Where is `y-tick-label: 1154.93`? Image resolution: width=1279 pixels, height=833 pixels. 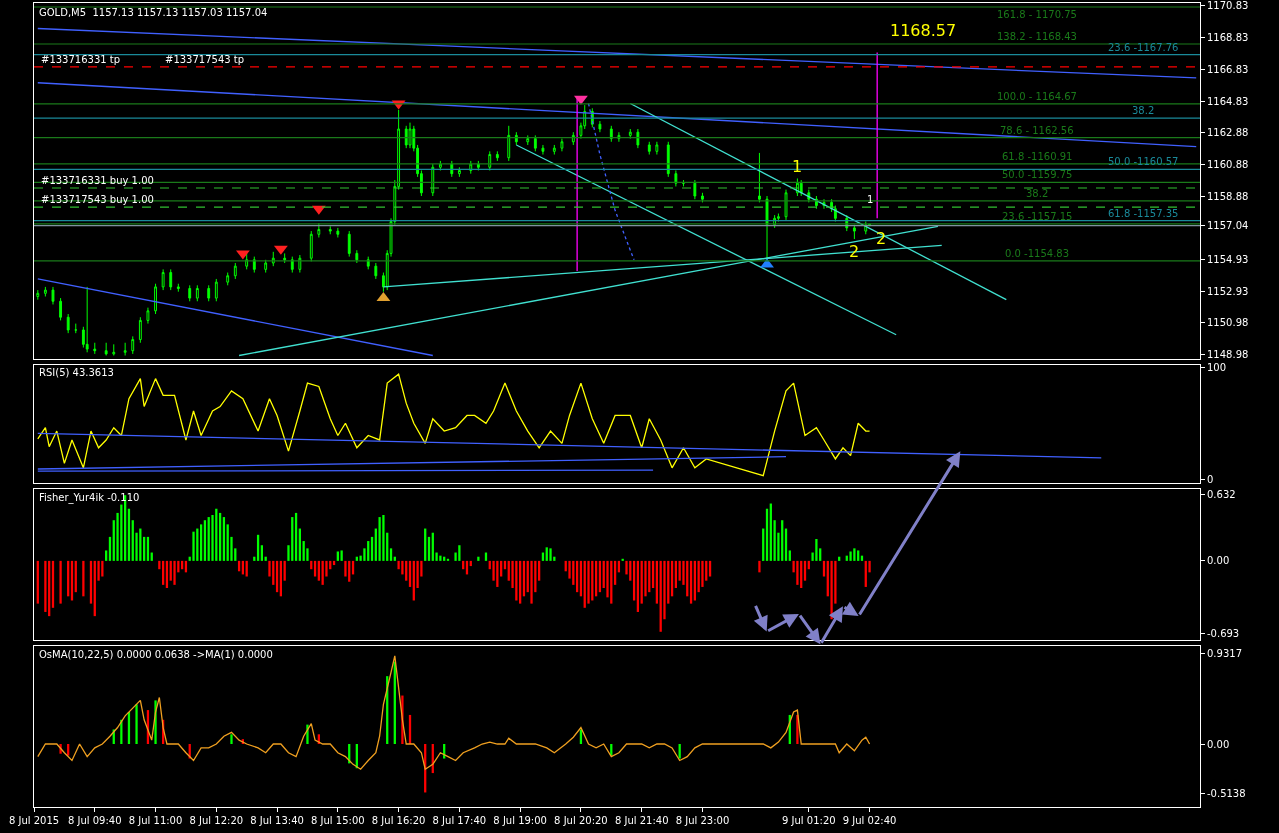
y-tick-label: 1154.93 is located at coordinates (1228, 259).